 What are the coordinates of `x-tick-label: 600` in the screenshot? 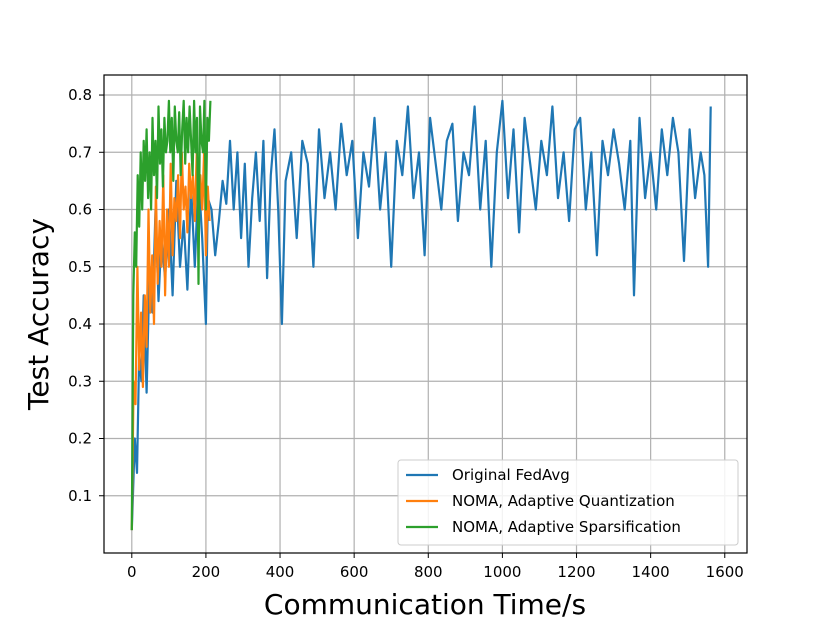 It's located at (354, 572).